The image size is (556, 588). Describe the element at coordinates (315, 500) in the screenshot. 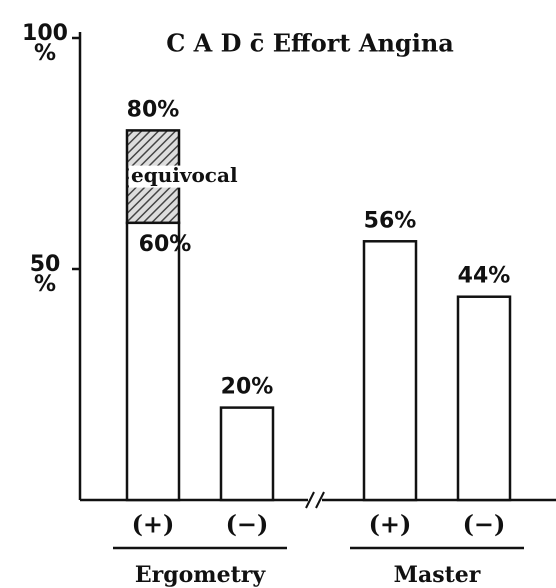

I see `axis-break-gap` at that location.